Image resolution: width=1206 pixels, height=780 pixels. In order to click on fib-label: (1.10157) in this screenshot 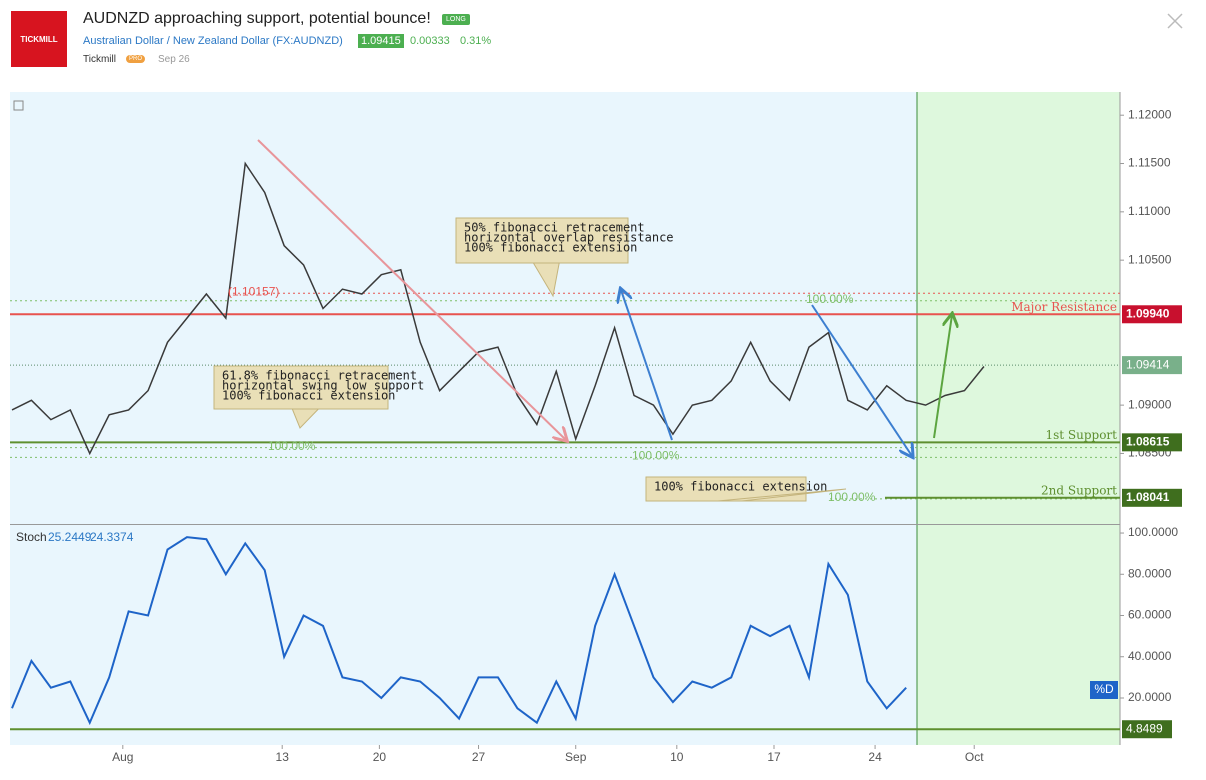, I will do `click(253, 291)`.